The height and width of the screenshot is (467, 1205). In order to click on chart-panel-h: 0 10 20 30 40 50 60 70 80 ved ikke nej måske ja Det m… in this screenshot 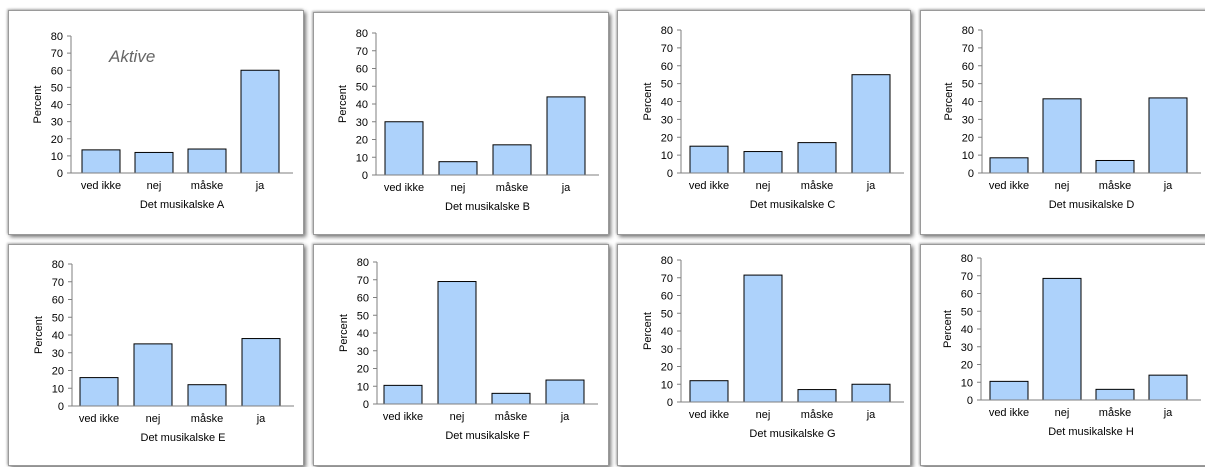, I will do `click(1062, 355)`.